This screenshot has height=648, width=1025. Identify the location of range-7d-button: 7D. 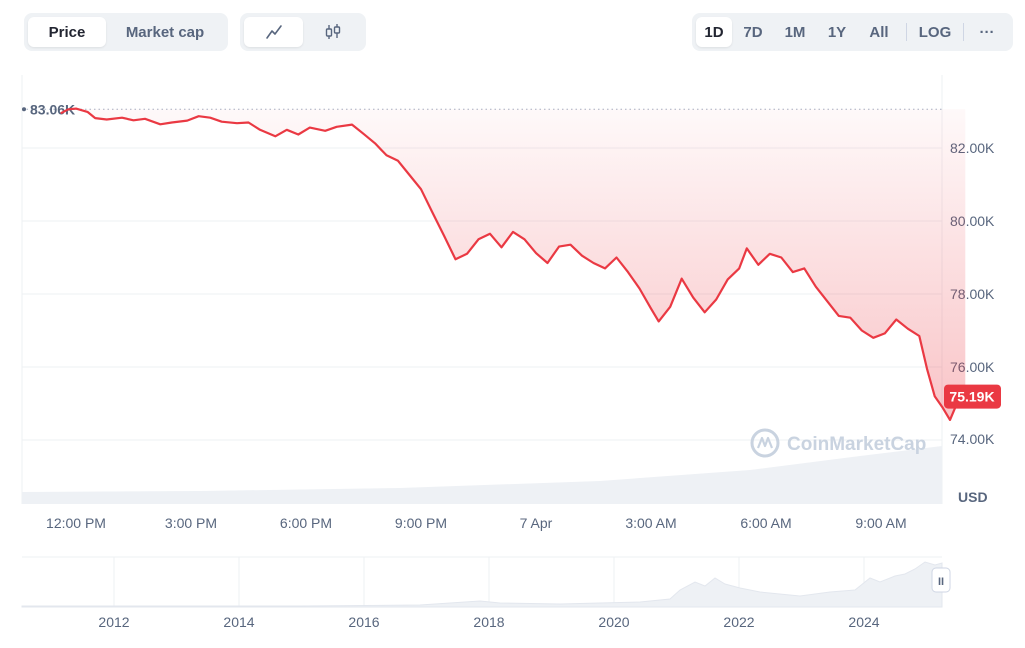
(753, 32).